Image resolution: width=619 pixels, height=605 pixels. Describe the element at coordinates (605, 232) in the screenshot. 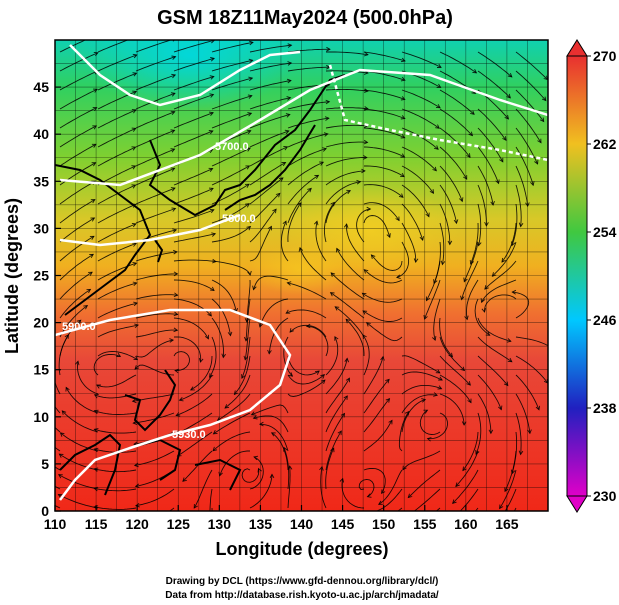

I see `colorbar-tick-label: 254` at that location.